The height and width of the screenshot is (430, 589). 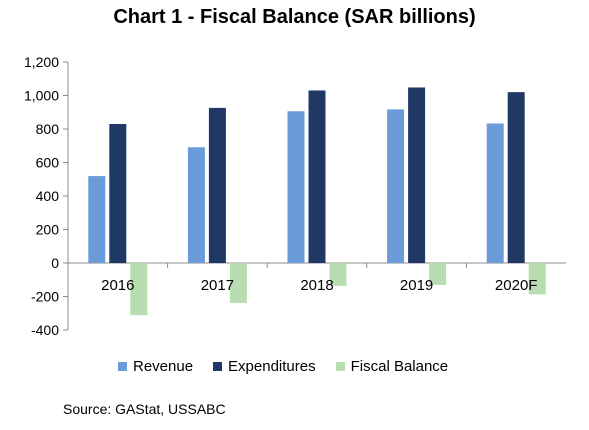 What do you see at coordinates (163, 366) in the screenshot?
I see `legend-label-revenue: Revenue` at bounding box center [163, 366].